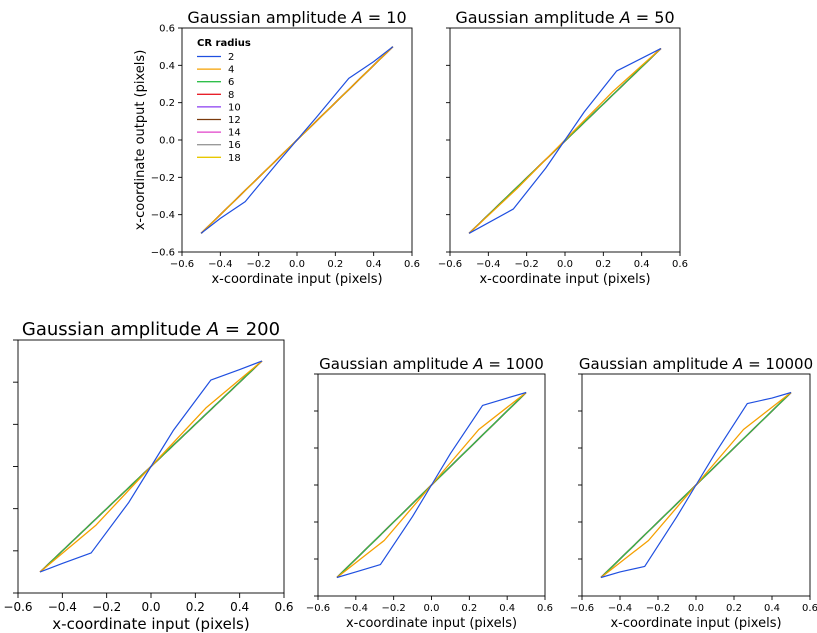  Describe the element at coordinates (224, 43) in the screenshot. I see `legend-title: CR radius` at that location.